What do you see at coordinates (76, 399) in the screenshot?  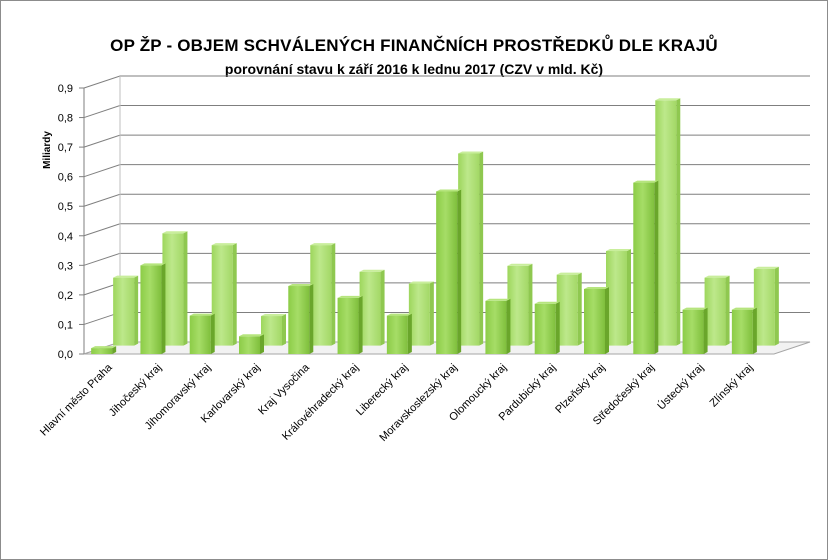 I see `x-tick-label: Hlavní město Praha` at bounding box center [76, 399].